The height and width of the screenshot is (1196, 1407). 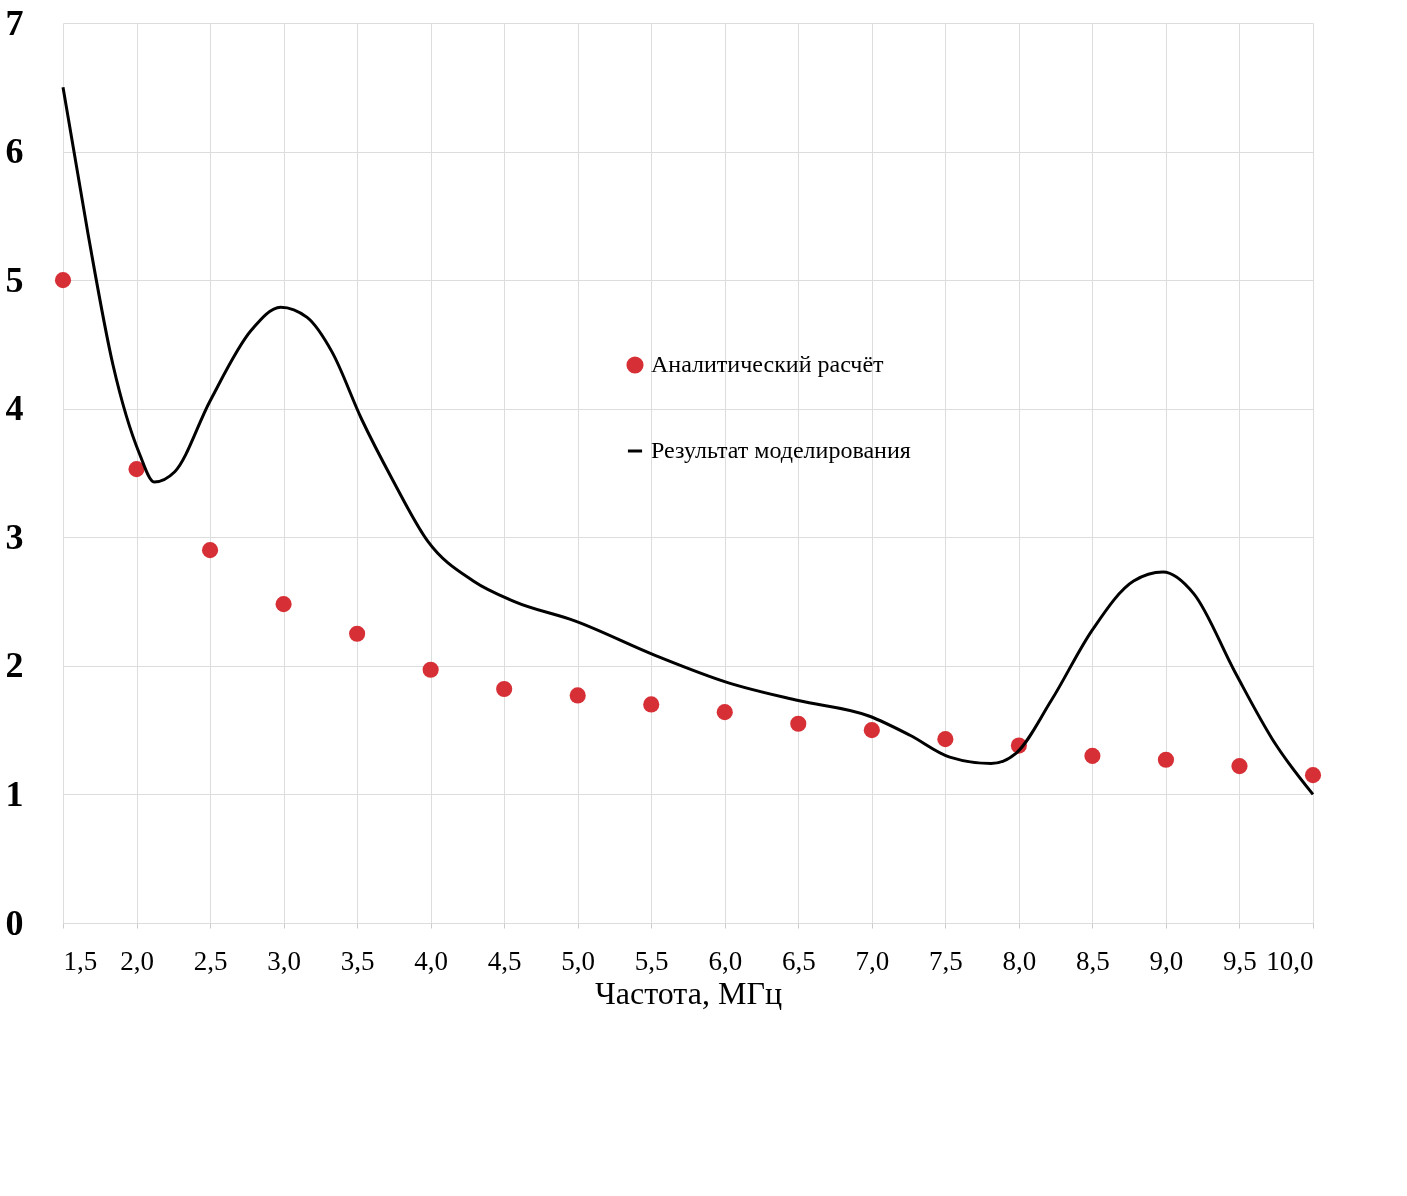 I want to click on x-tick-label: 7,0, so click(x=872, y=960).